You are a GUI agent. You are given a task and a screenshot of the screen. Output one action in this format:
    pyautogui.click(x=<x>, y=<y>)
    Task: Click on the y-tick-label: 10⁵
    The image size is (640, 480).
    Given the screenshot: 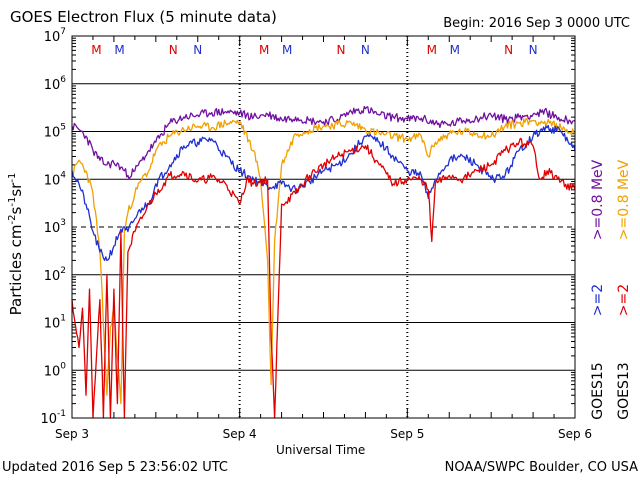 What is the action you would take?
    pyautogui.click(x=55, y=132)
    